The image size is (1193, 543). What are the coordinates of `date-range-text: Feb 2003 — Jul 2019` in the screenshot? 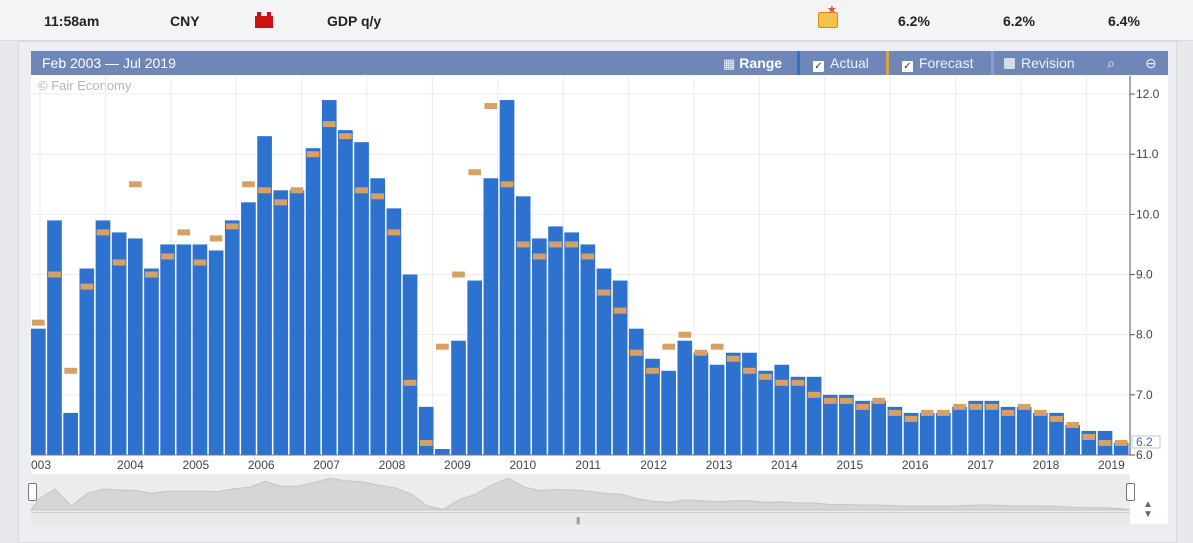 It's located at (109, 63).